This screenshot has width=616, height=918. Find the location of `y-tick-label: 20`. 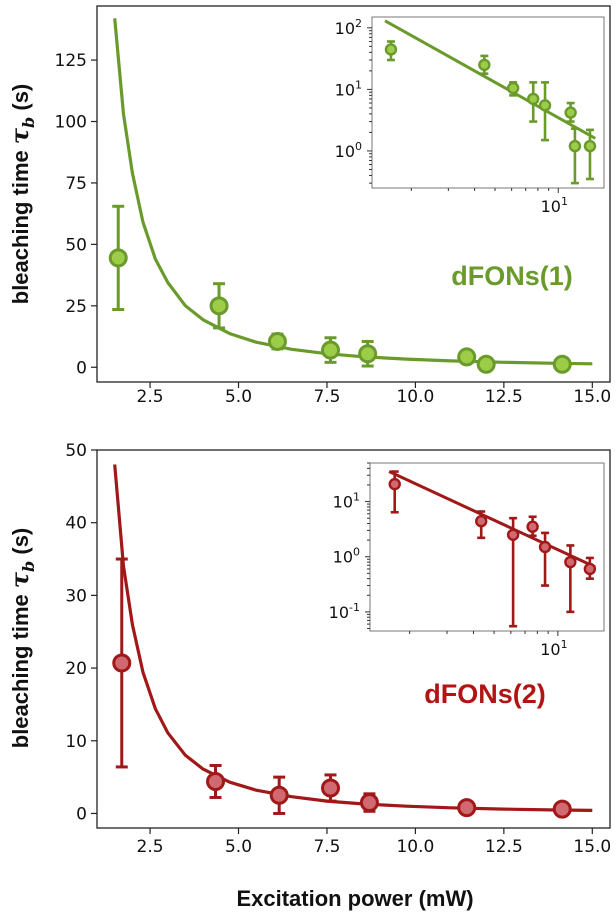

y-tick-label: 20 is located at coordinates (76, 669).